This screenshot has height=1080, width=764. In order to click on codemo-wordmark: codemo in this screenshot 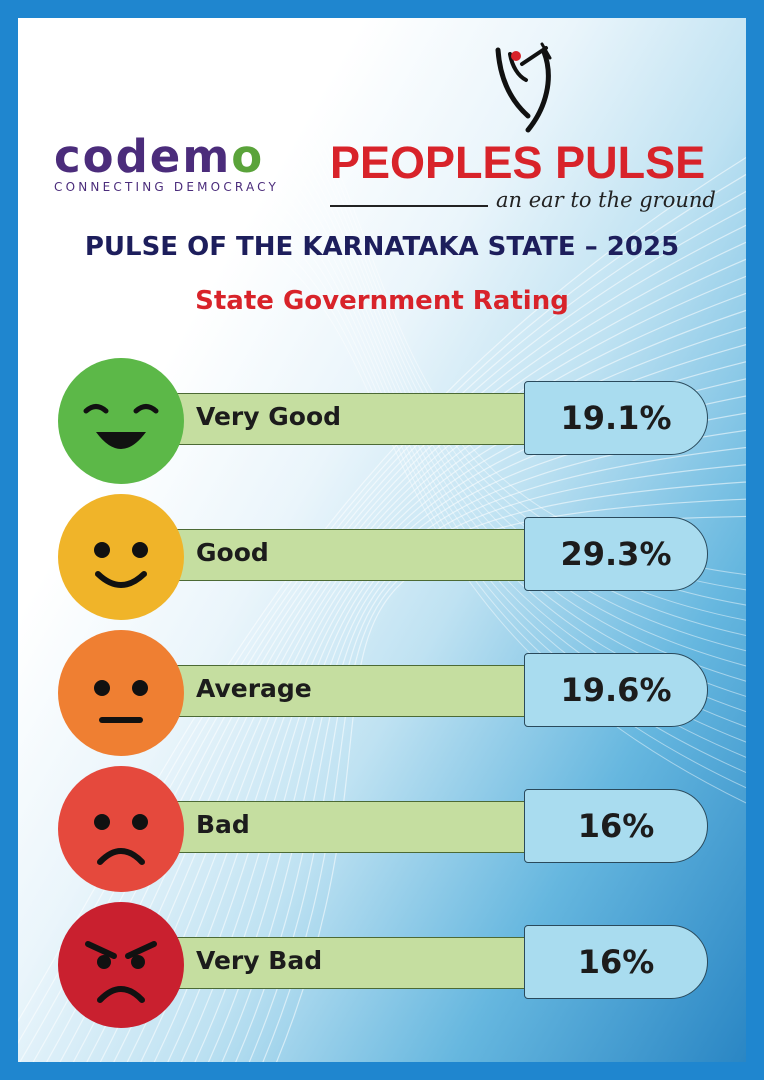, I will do `click(159, 156)`.